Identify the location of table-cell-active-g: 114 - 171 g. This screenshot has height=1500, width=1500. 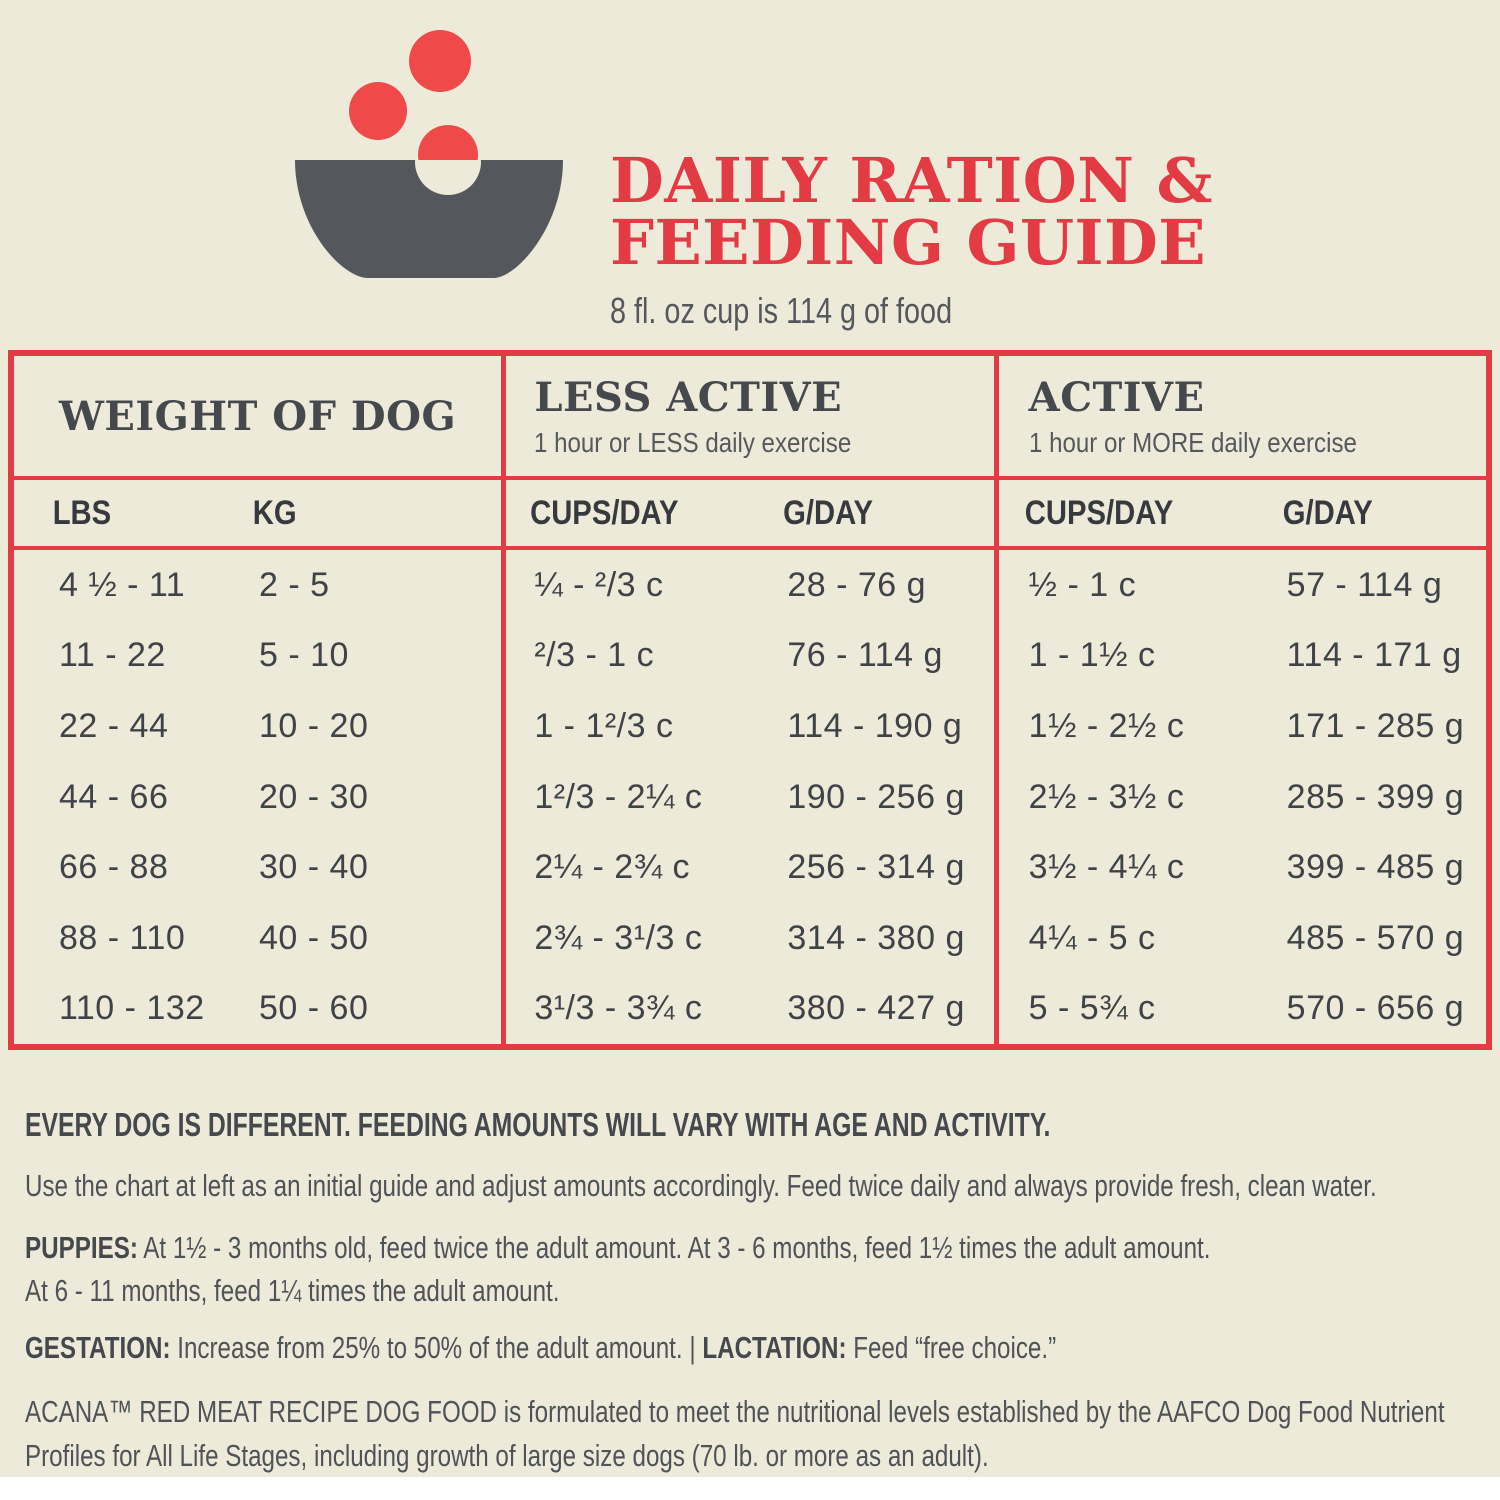
(1374, 655).